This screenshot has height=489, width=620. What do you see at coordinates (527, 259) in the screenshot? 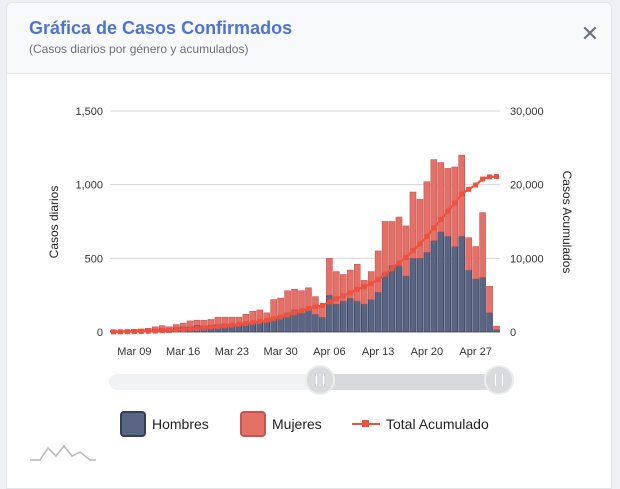
I see `y2-tick-label: 10,000` at bounding box center [527, 259].